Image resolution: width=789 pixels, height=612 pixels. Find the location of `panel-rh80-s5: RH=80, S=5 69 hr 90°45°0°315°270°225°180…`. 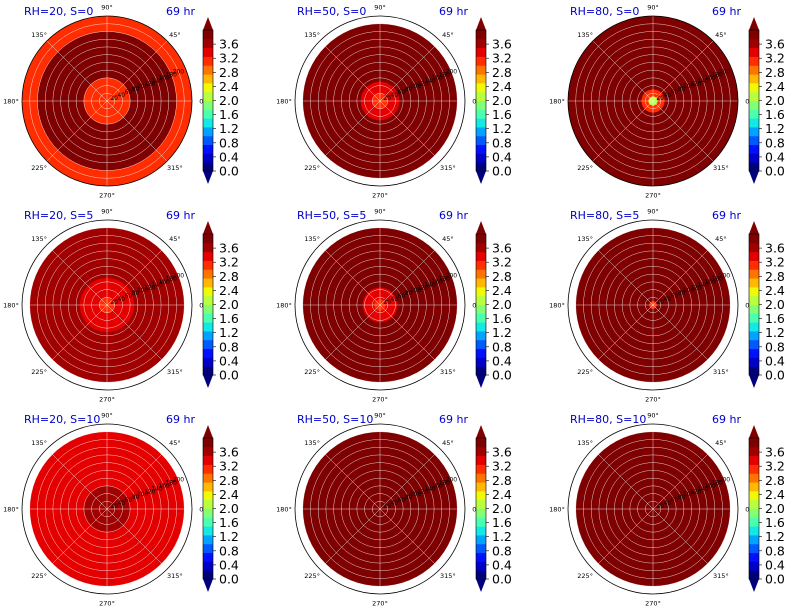

panel-rh80-s5: RH=80, S=5 69 hr 90°45°0°315°270°225°180… is located at coordinates (667, 306).